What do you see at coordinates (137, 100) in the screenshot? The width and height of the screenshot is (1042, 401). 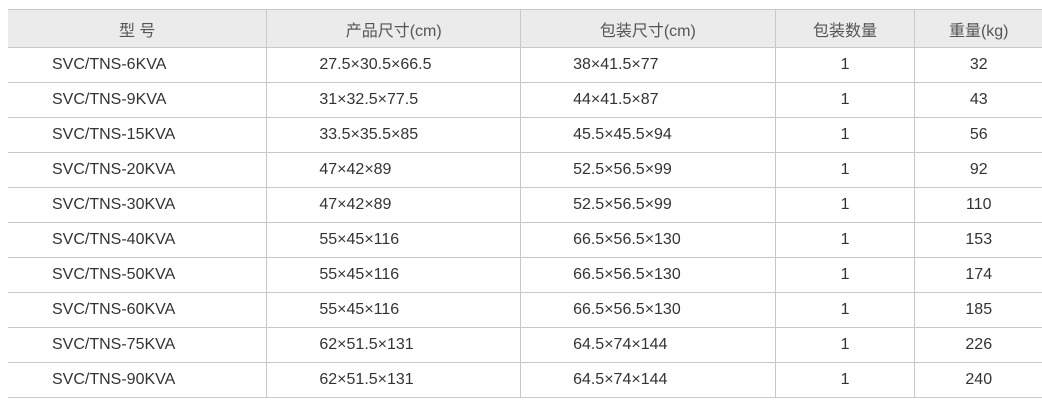 I see `cell-model: SVC/TNS-9KVA` at bounding box center [137, 100].